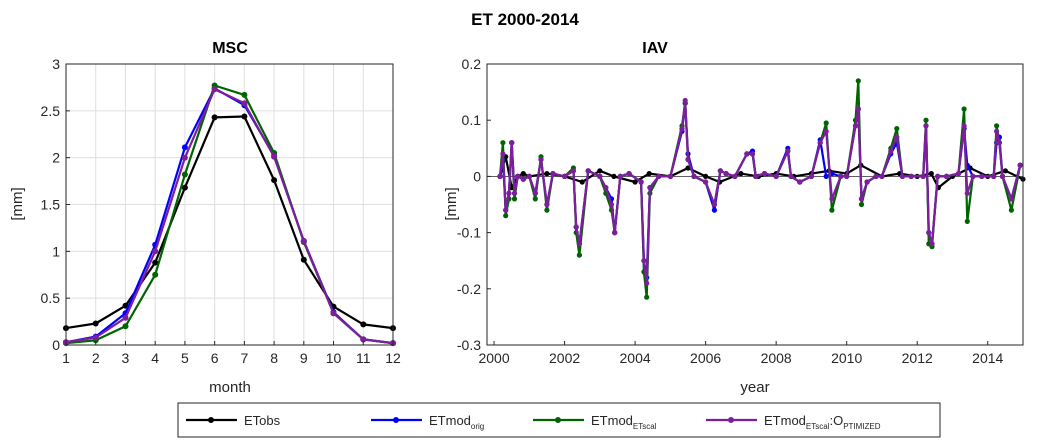 This screenshot has height=443, width=1051. Describe the element at coordinates (477, 426) in the screenshot. I see `legend-label-1-sub: orig` at that location.